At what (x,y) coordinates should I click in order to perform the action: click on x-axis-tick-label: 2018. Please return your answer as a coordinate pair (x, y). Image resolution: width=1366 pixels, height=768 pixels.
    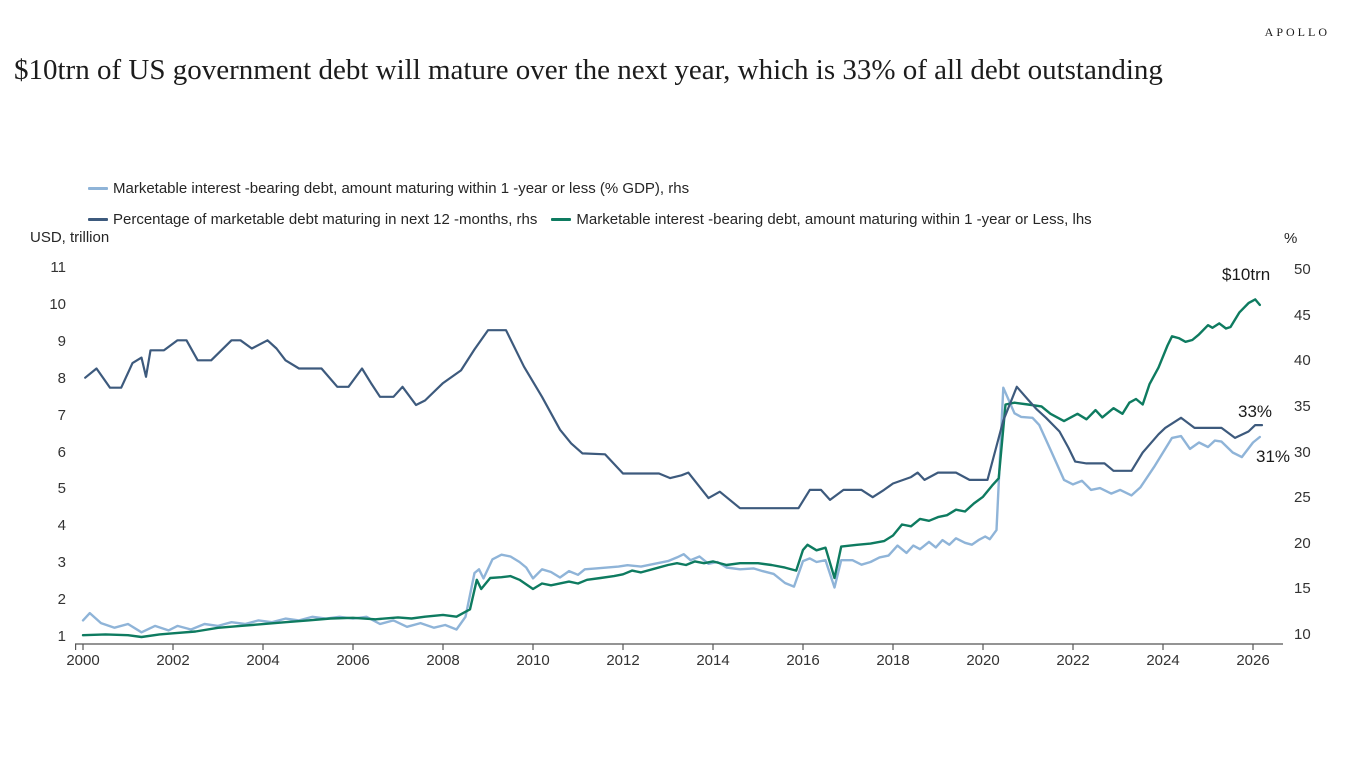
    Looking at the image, I should click on (893, 660).